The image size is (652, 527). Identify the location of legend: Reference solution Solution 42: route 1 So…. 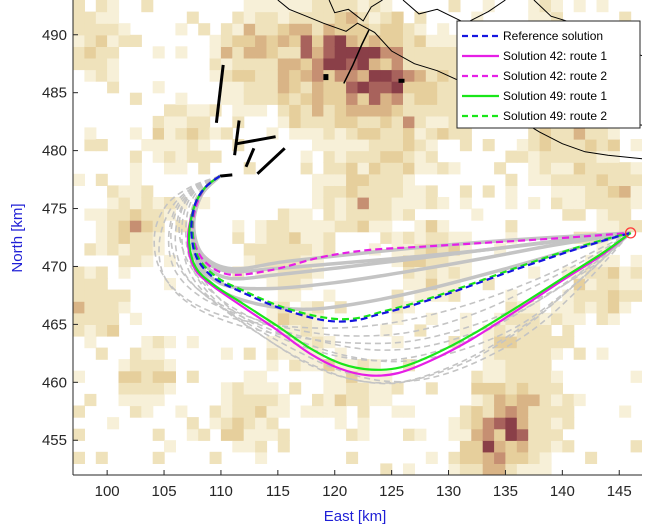
(548, 74).